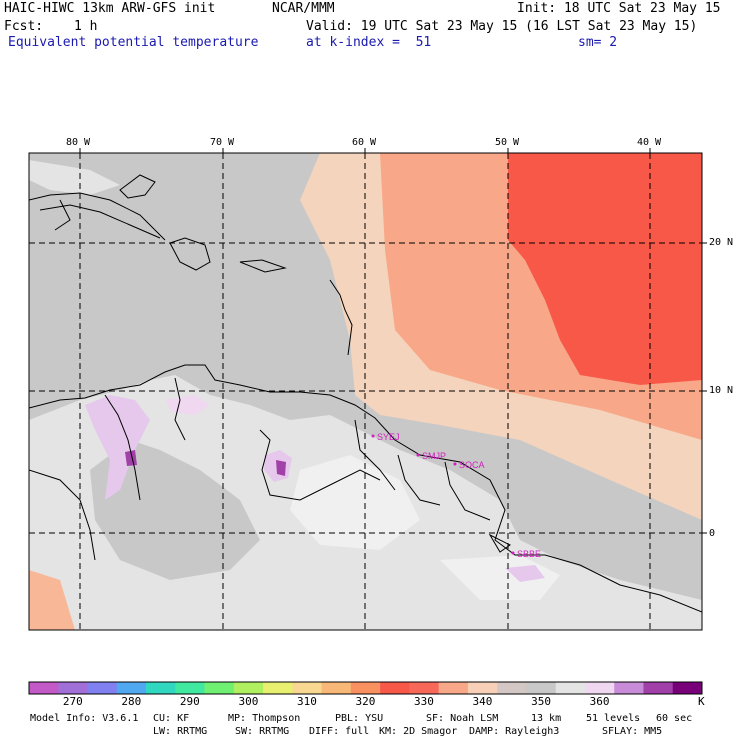  I want to click on colorbar-frame, so click(365, 688).